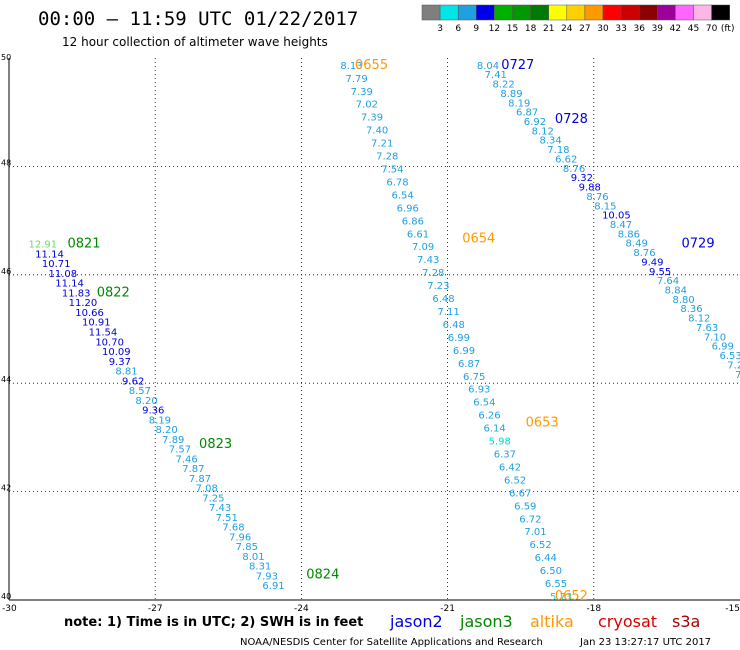  I want to click on wave-height-value: 8.89, so click(511, 94).